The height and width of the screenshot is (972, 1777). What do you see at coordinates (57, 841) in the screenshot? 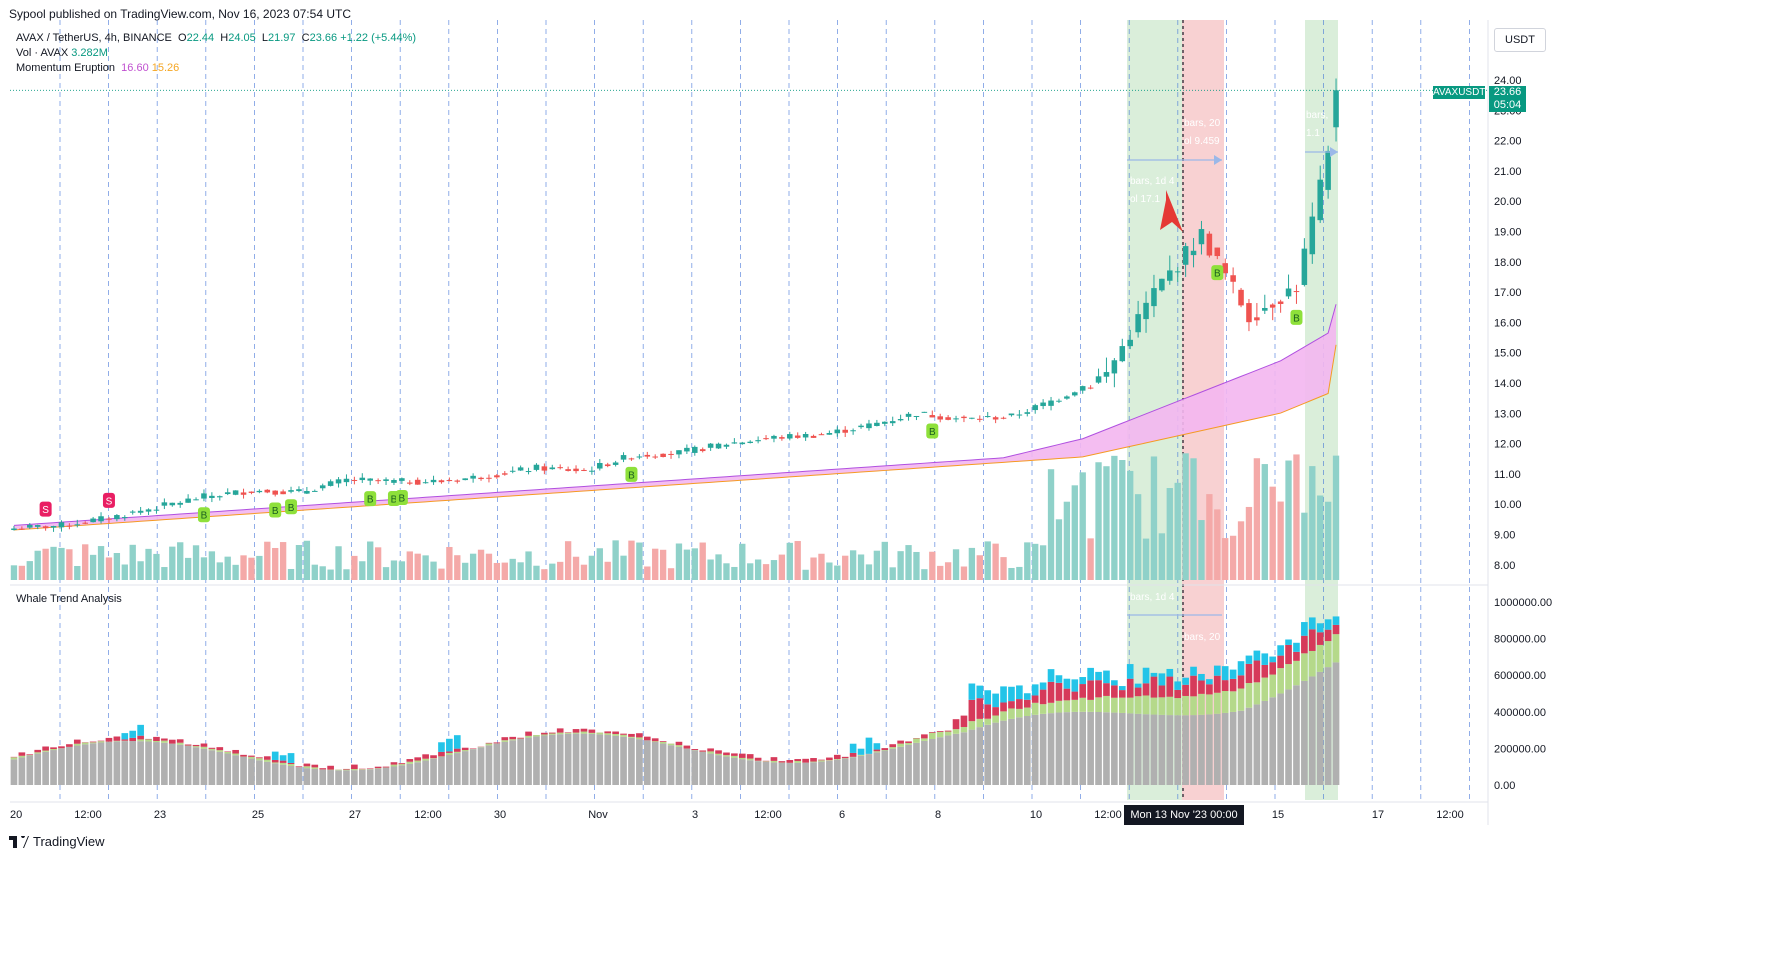
I see `tradingview-logo: TradingView` at bounding box center [57, 841].